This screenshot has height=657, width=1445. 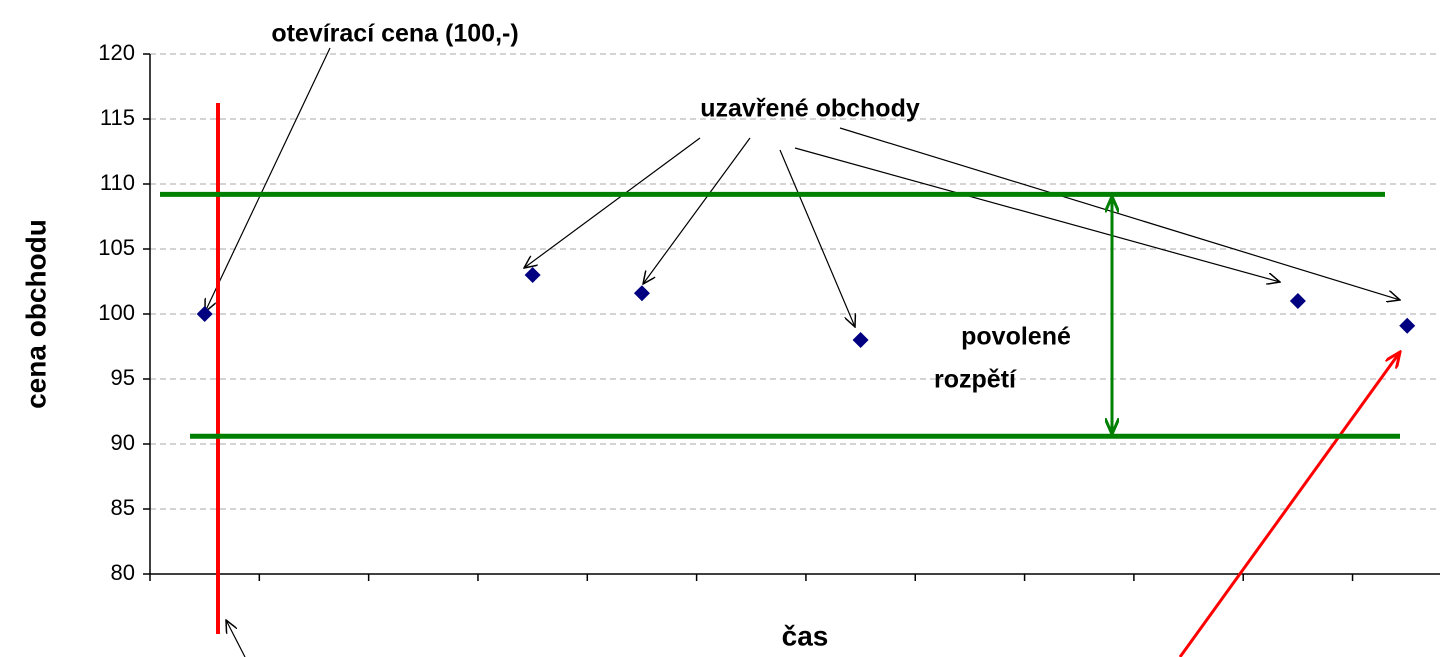 I want to click on y-tick-label: 80, so click(x=123, y=572).